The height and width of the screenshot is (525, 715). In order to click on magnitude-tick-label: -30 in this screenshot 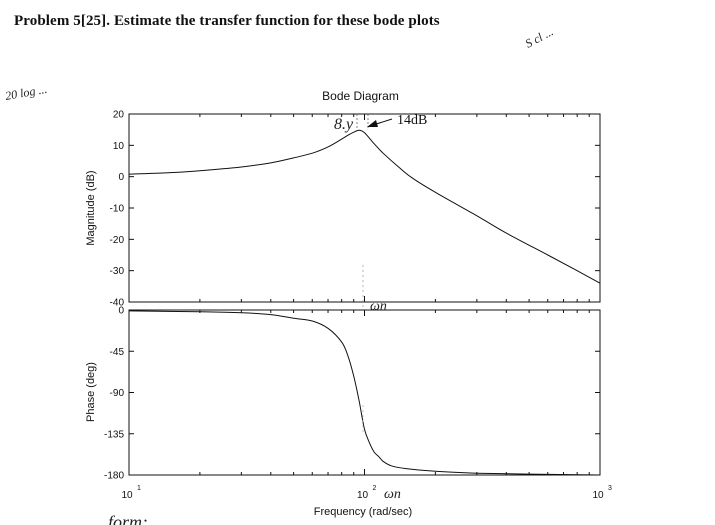, I will do `click(117, 271)`.